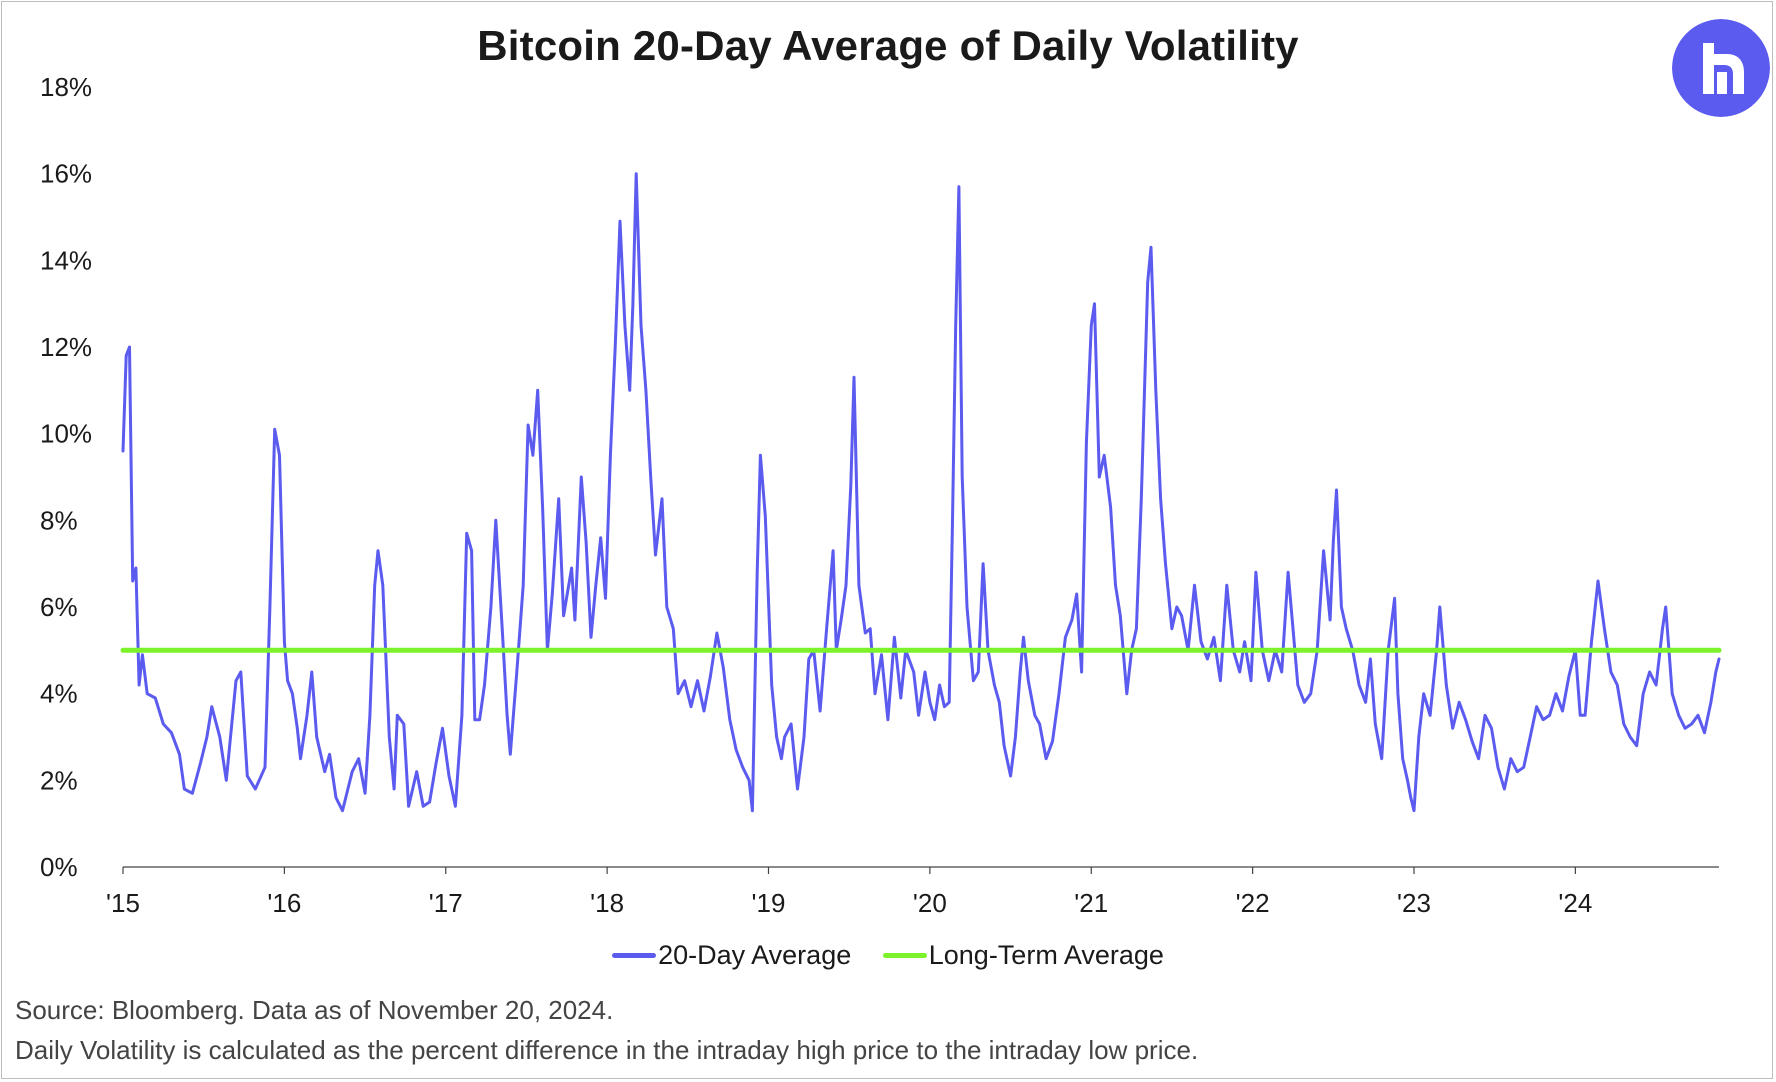  I want to click on y-tick-label: 18%, so click(66, 87).